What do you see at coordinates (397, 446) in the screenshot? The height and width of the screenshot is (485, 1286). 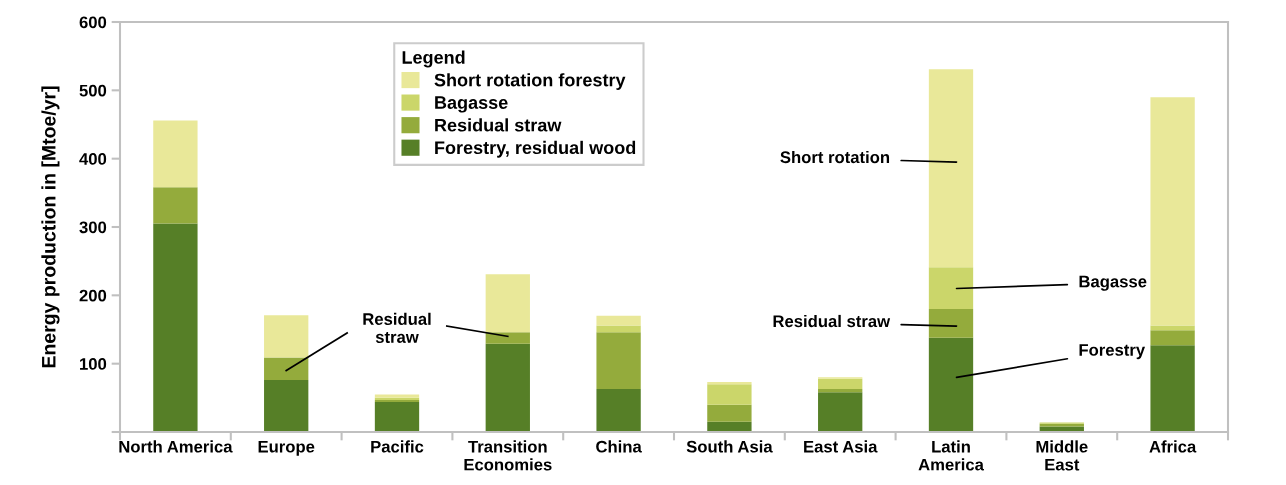 I see `x-tick-label: Pacific` at bounding box center [397, 446].